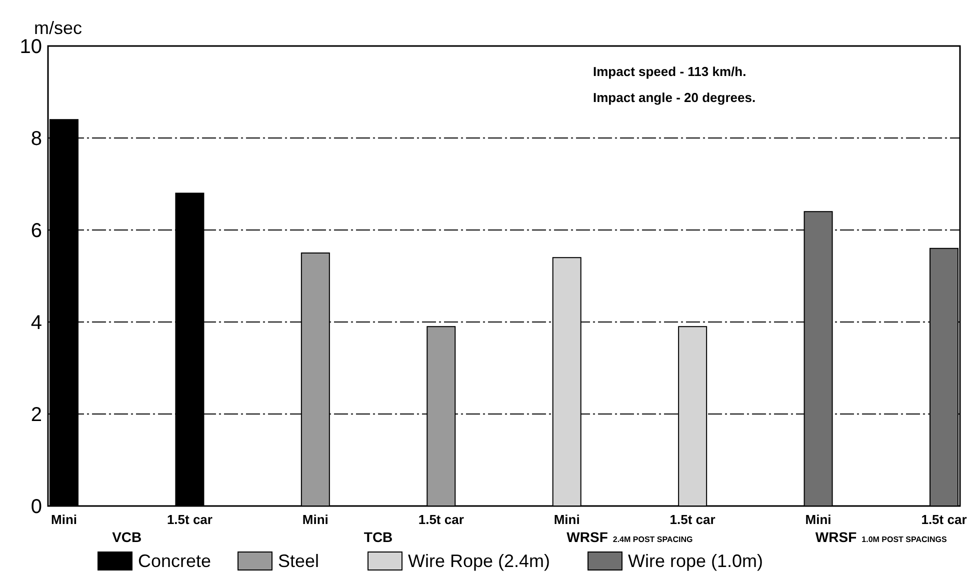 Image resolution: width=978 pixels, height=584 pixels. I want to click on y-tick-label: 10, so click(31, 47).